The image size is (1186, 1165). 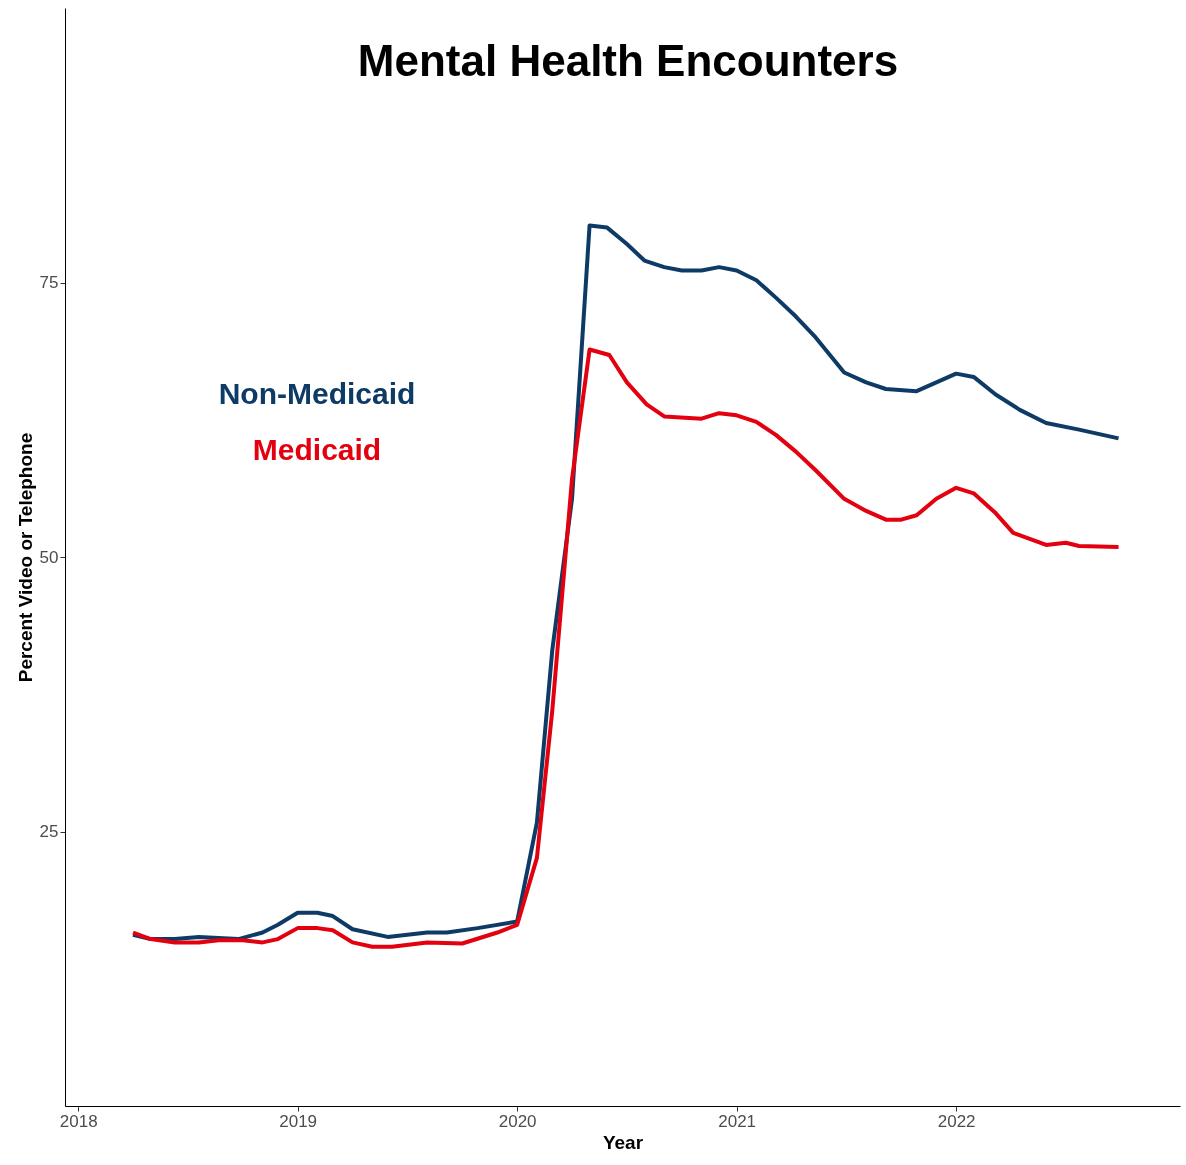 What do you see at coordinates (623, 1142) in the screenshot?
I see `x-axis-title: Year` at bounding box center [623, 1142].